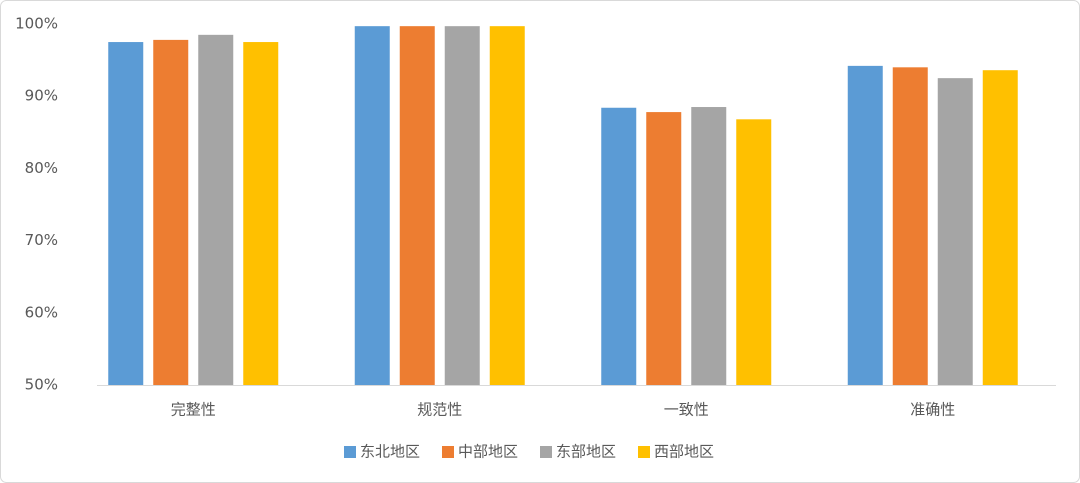 This screenshot has width=1080, height=483. I want to click on x-tick-label: 准确性, so click(932, 410).